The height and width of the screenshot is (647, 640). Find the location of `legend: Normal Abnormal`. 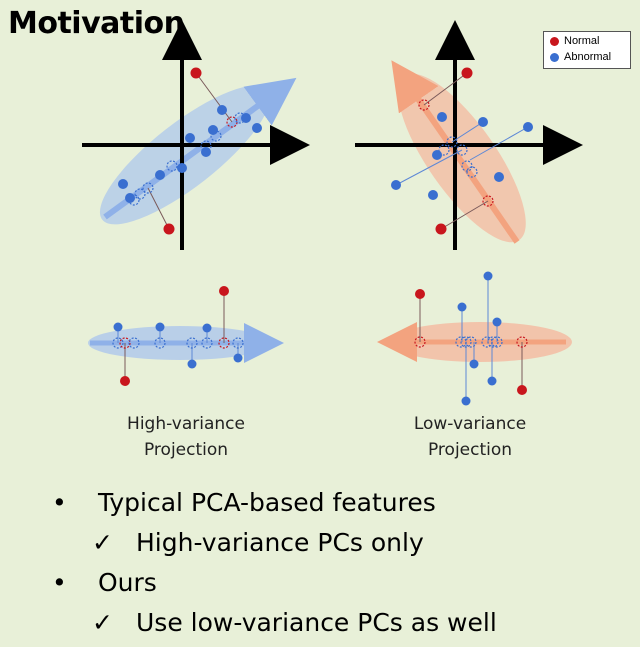

legend: Normal Abnormal is located at coordinates (587, 50).